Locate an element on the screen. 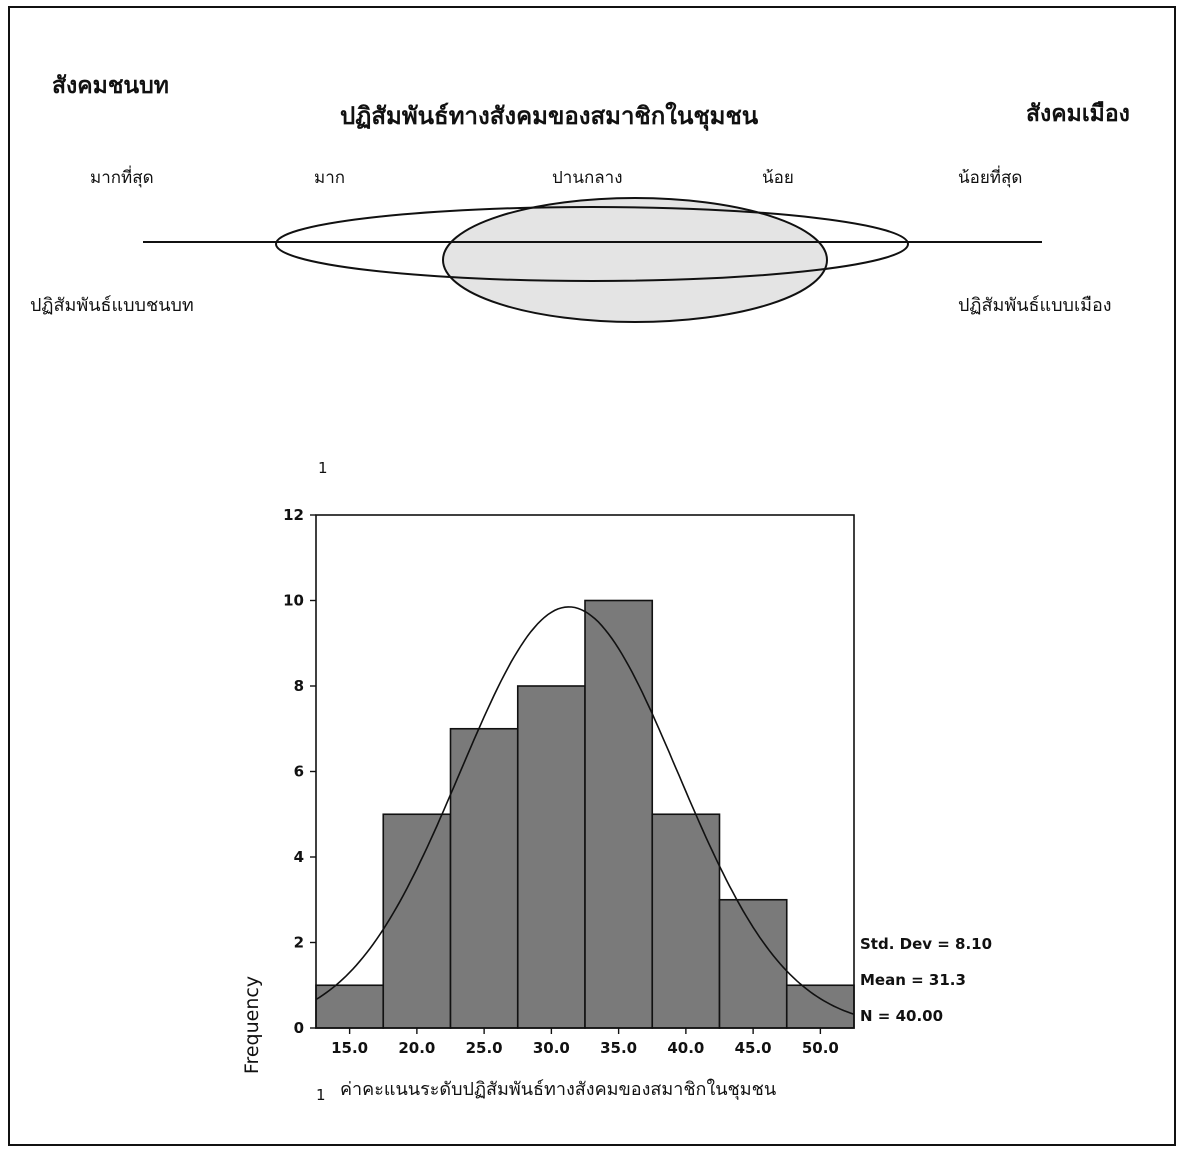 The height and width of the screenshot is (1152, 1185). interaction-ellipse-diagram is located at coordinates (592, 260).